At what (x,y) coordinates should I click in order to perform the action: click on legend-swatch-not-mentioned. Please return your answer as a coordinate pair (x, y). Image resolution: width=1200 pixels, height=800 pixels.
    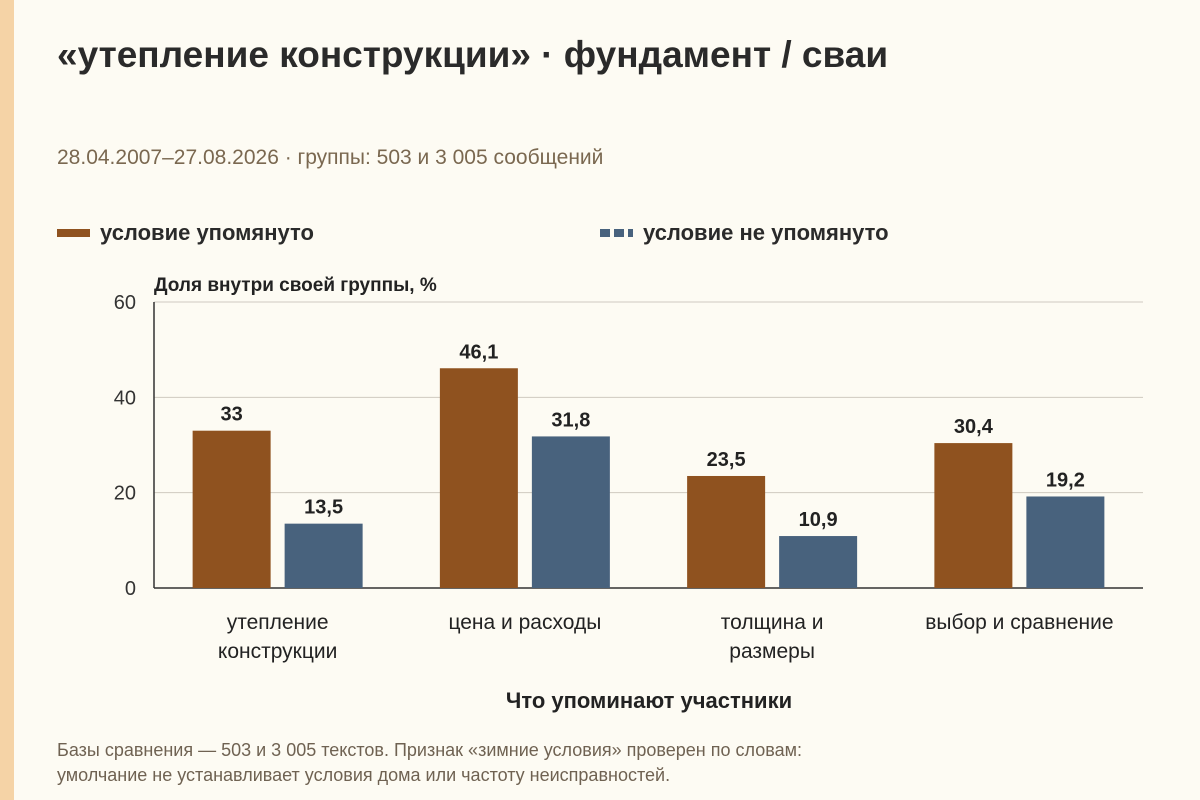
    Looking at the image, I should click on (616, 233).